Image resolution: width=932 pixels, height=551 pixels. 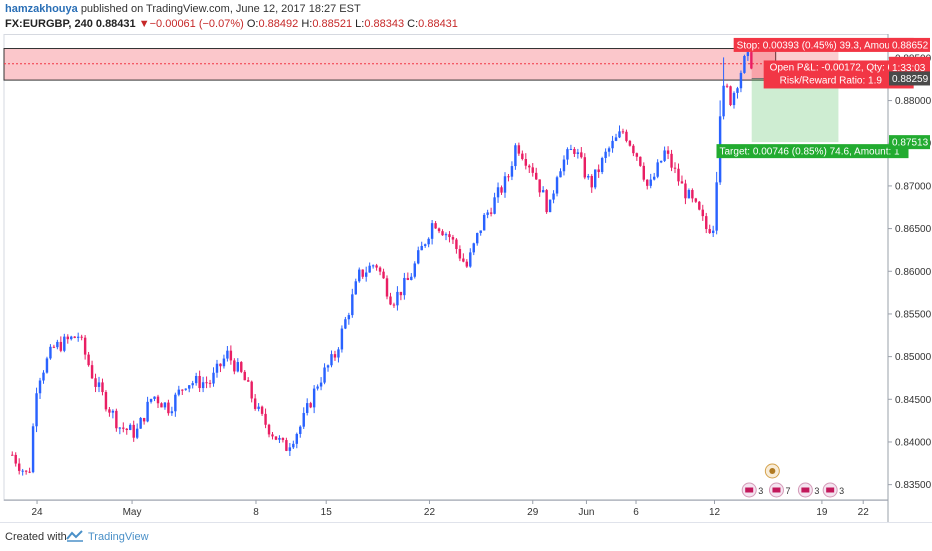 I want to click on pnl-box, so click(x=838, y=74).